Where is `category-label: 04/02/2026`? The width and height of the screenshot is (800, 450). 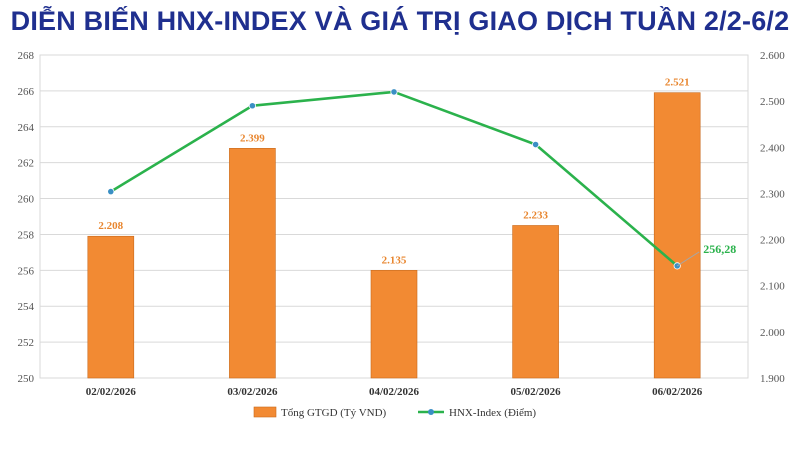 category-label: 04/02/2026 is located at coordinates (394, 392).